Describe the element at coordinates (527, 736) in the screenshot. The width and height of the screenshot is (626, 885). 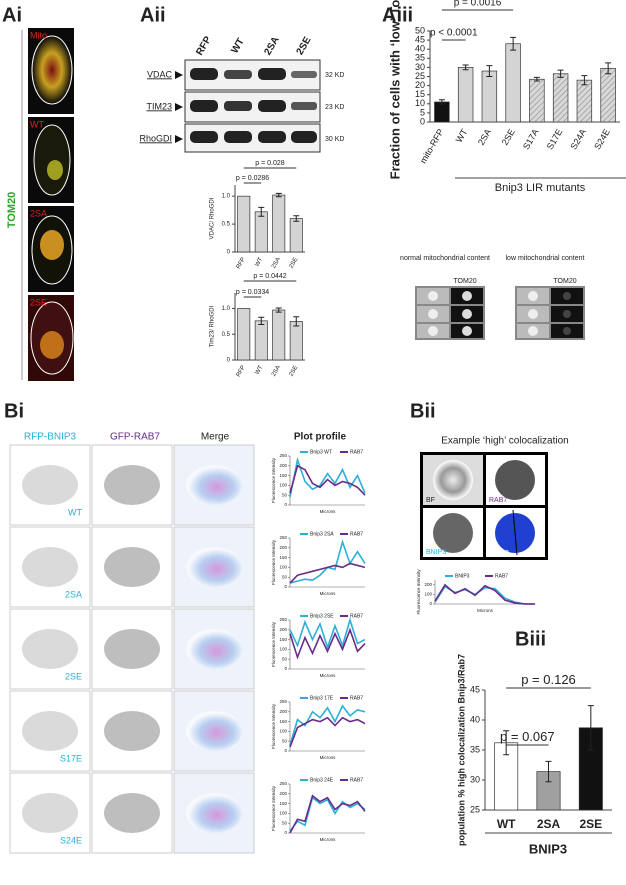
I see `p-value: p = 0.067` at that location.